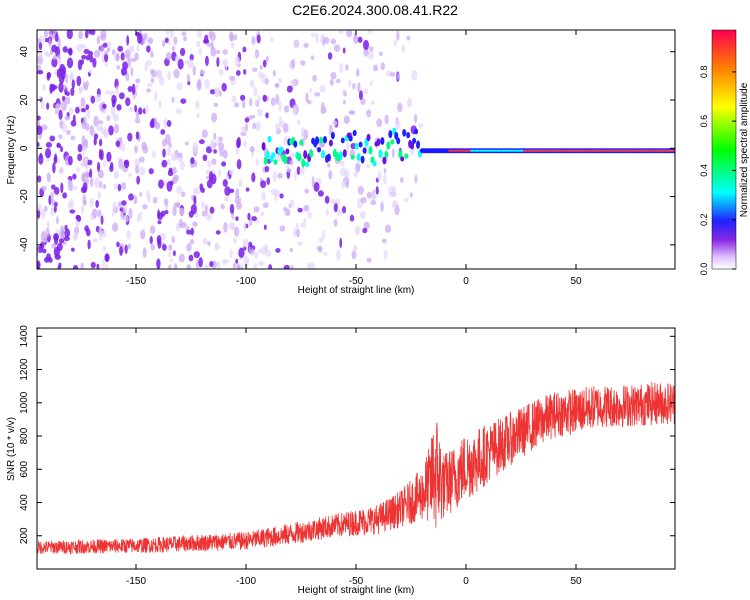 The image size is (750, 600). What do you see at coordinates (136, 581) in the screenshot?
I see `snr-x-tick-label: -150` at bounding box center [136, 581].